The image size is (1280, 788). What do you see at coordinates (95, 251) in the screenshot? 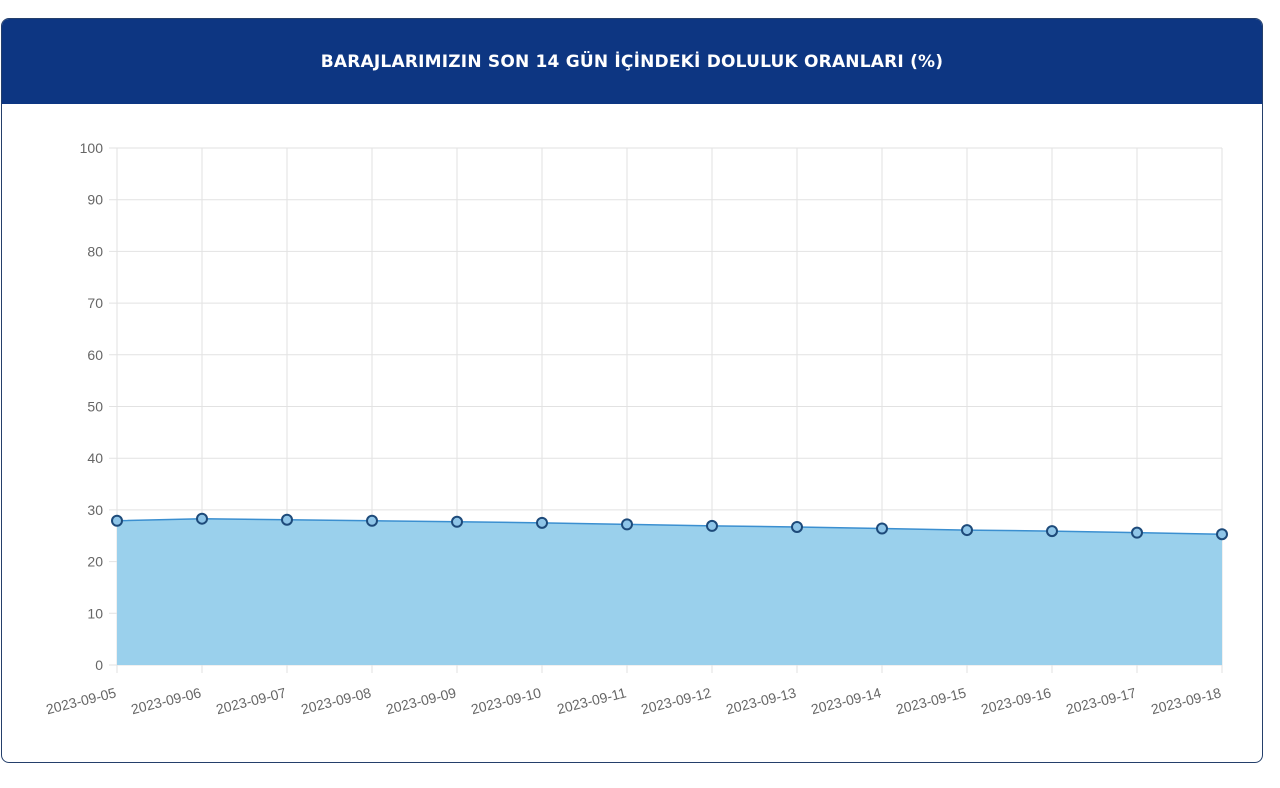
I see `y-tick-label: 80` at bounding box center [95, 251].